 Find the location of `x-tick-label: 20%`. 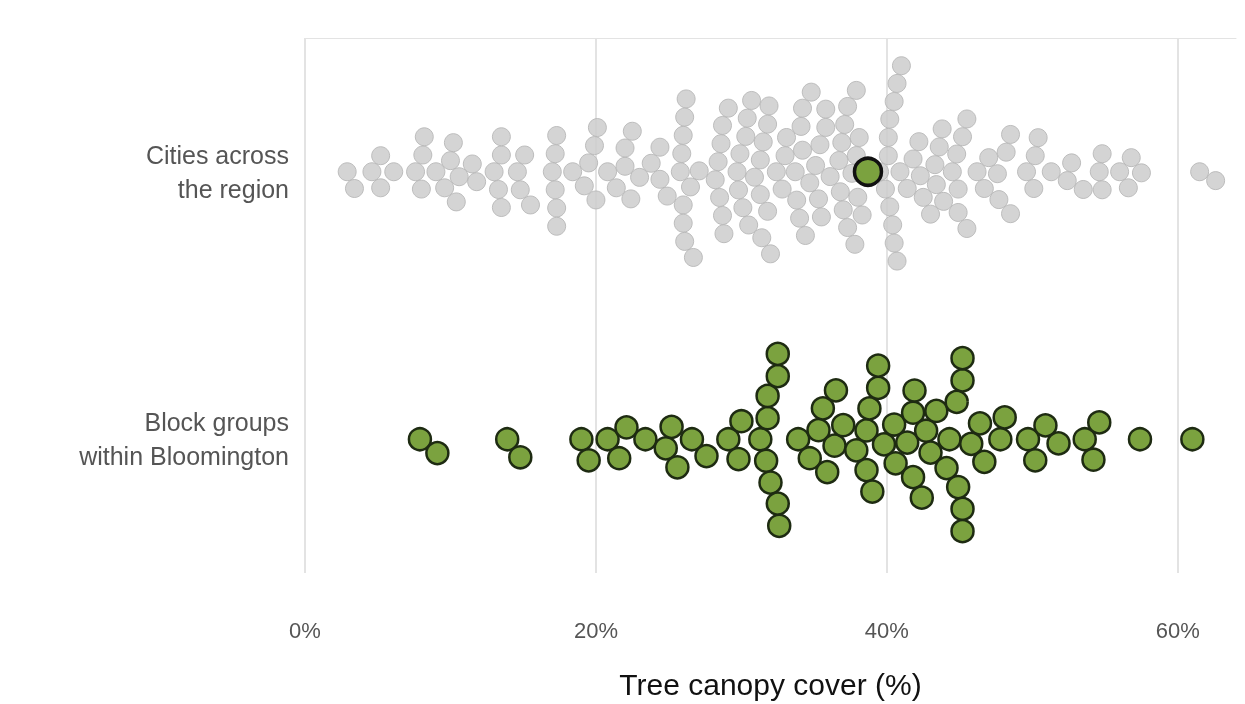

x-tick-label: 20% is located at coordinates (595, 630).